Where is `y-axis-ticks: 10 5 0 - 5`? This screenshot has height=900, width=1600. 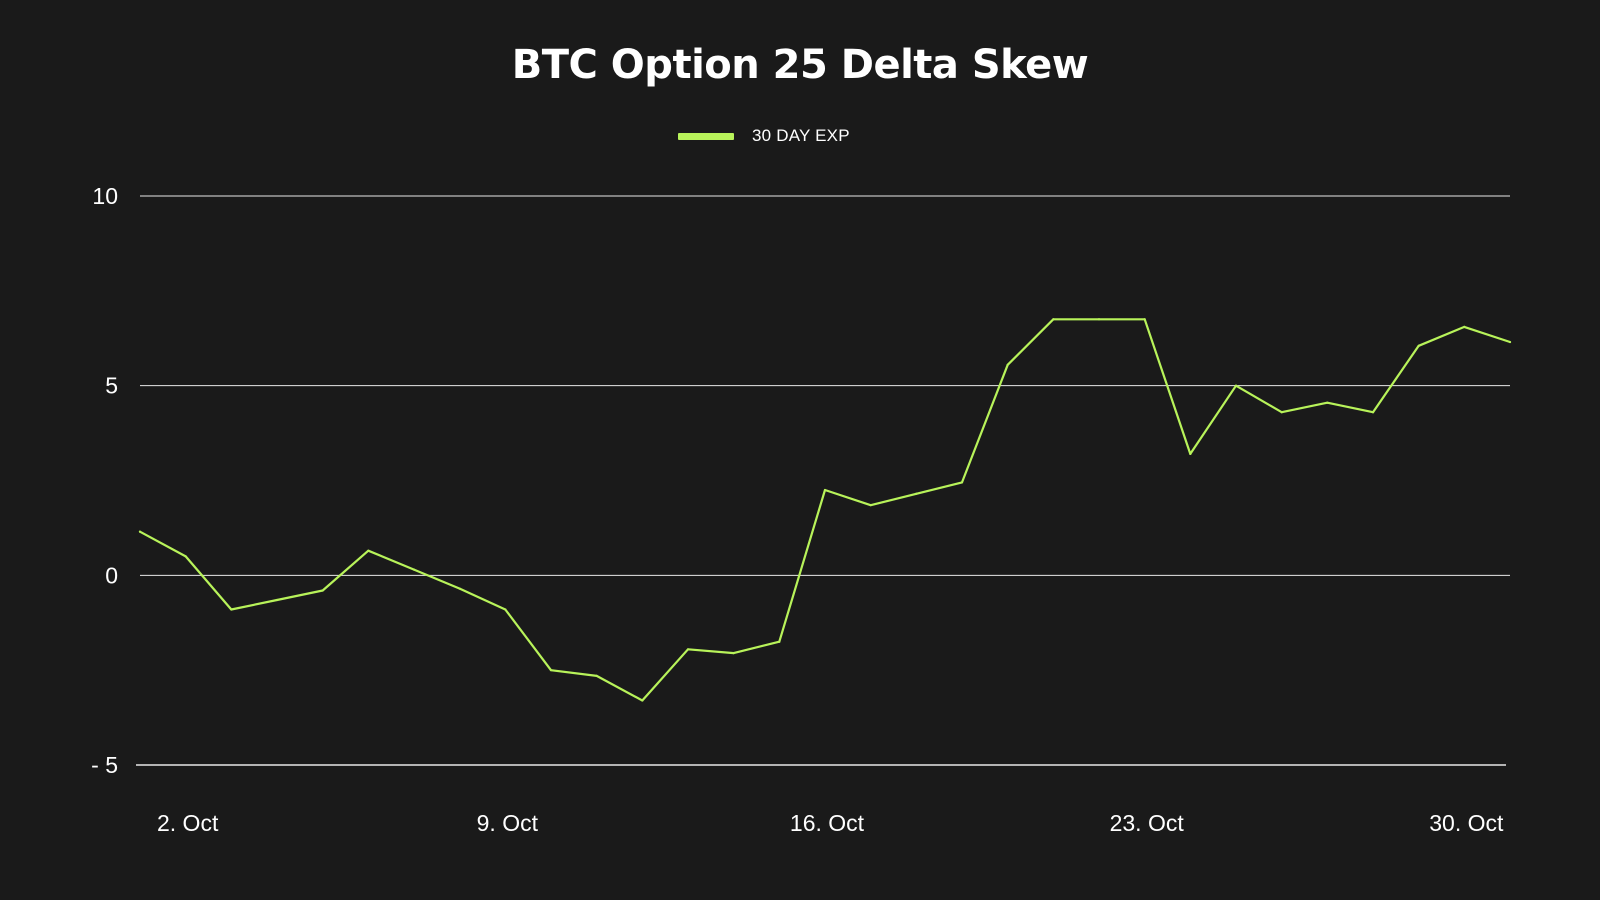 y-axis-ticks: 10 5 0 - 5 is located at coordinates (104, 480).